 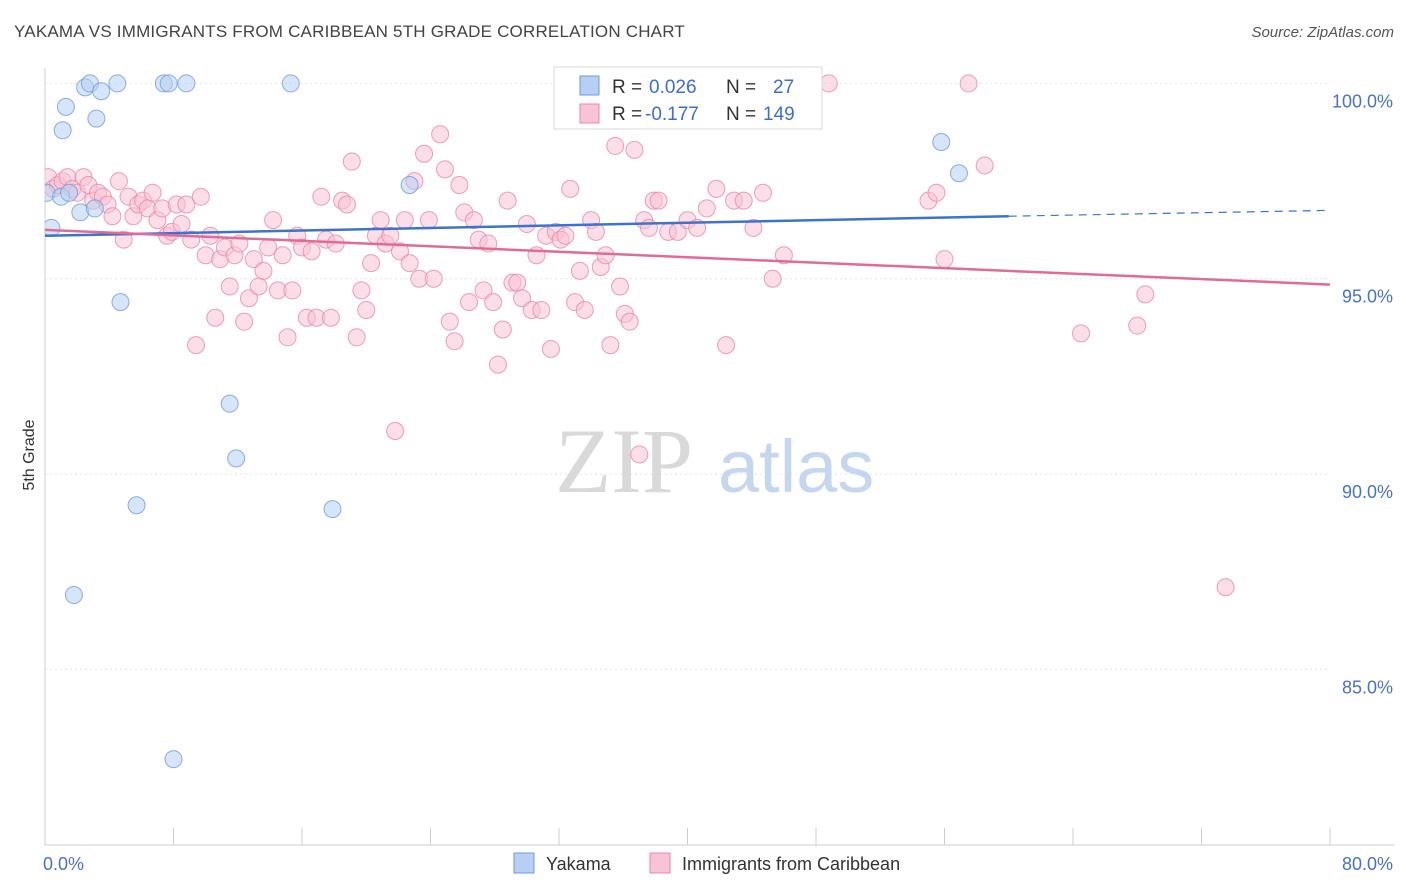 I want to click on legend-n-value-caribbean: 149, so click(x=779, y=114).